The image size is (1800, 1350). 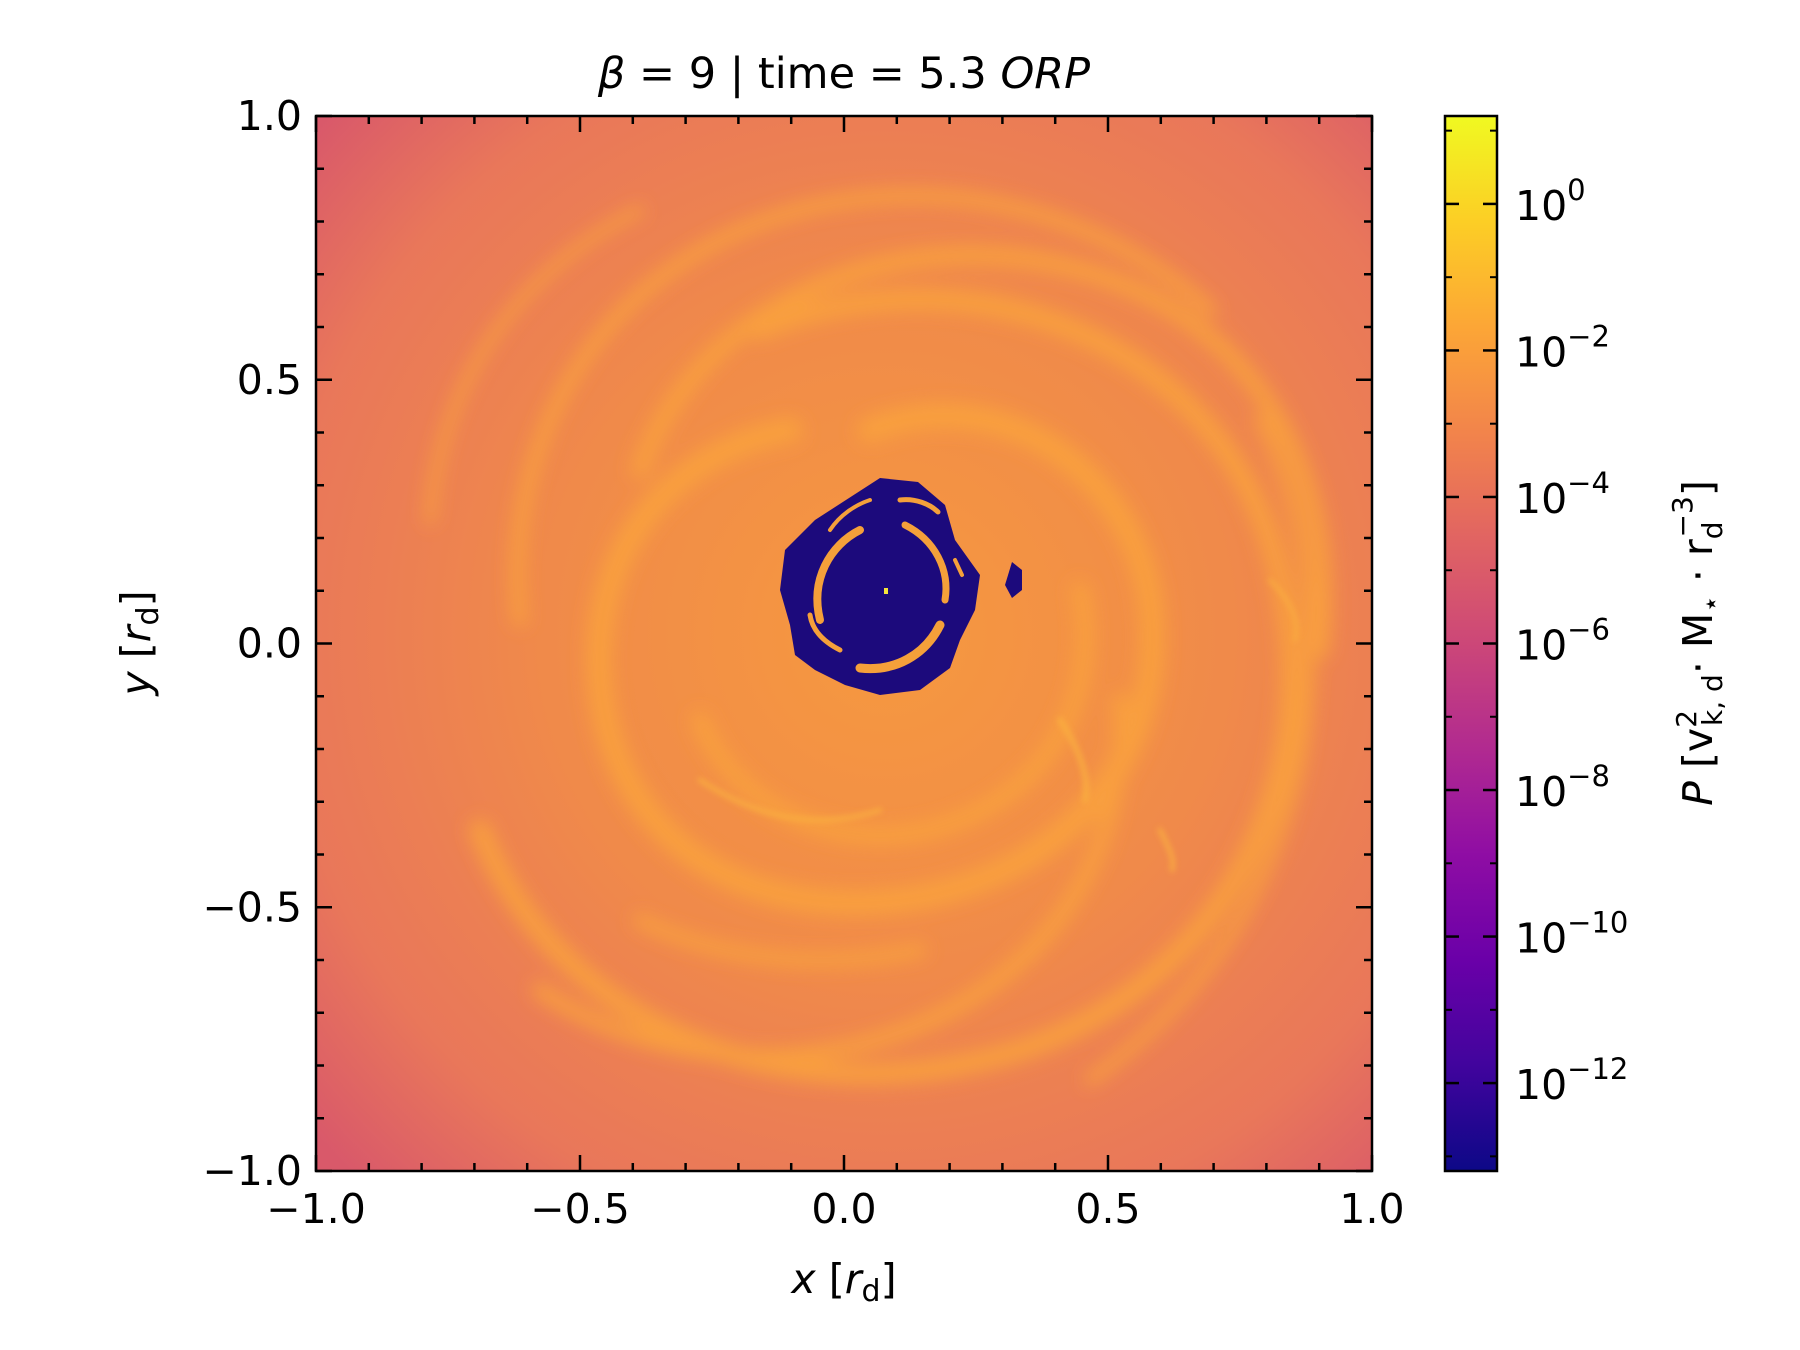 I want to click on colorbar-tick-label: 10⁻⁶, so click(x=1562, y=641).